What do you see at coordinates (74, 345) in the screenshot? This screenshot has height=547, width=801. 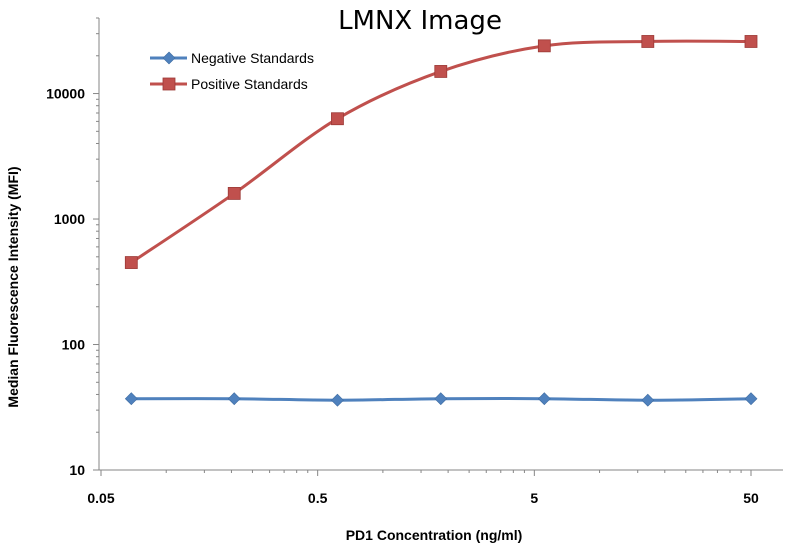 I see `y-tick-label: 100` at bounding box center [74, 345].